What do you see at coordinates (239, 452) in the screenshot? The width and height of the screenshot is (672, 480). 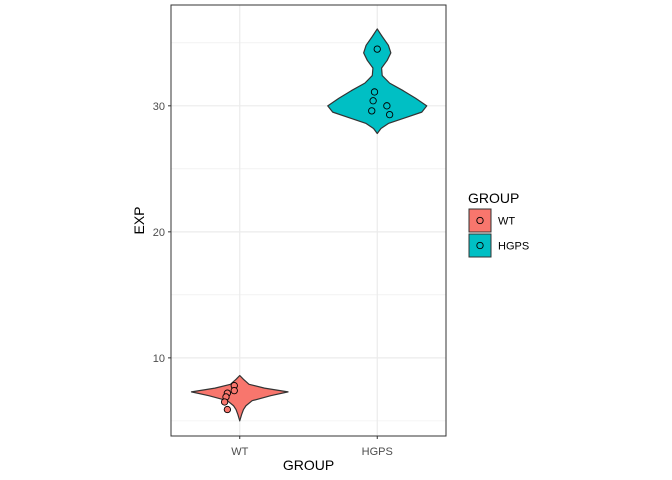 I see `x-tick-label: WT` at bounding box center [239, 452].